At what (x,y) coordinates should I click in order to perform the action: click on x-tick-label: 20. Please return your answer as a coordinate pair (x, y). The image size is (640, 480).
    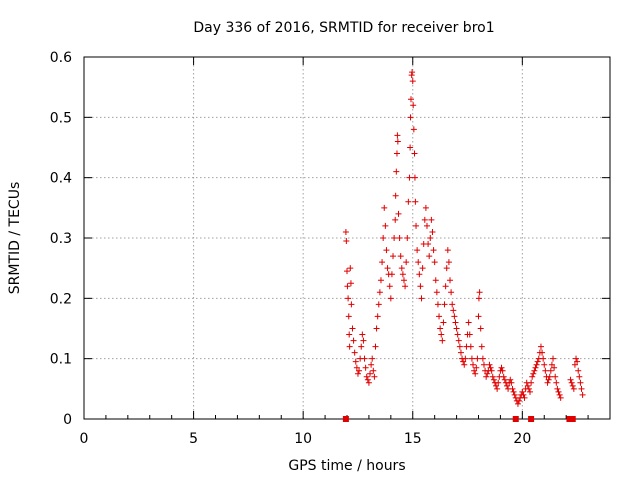
    Looking at the image, I should click on (522, 439).